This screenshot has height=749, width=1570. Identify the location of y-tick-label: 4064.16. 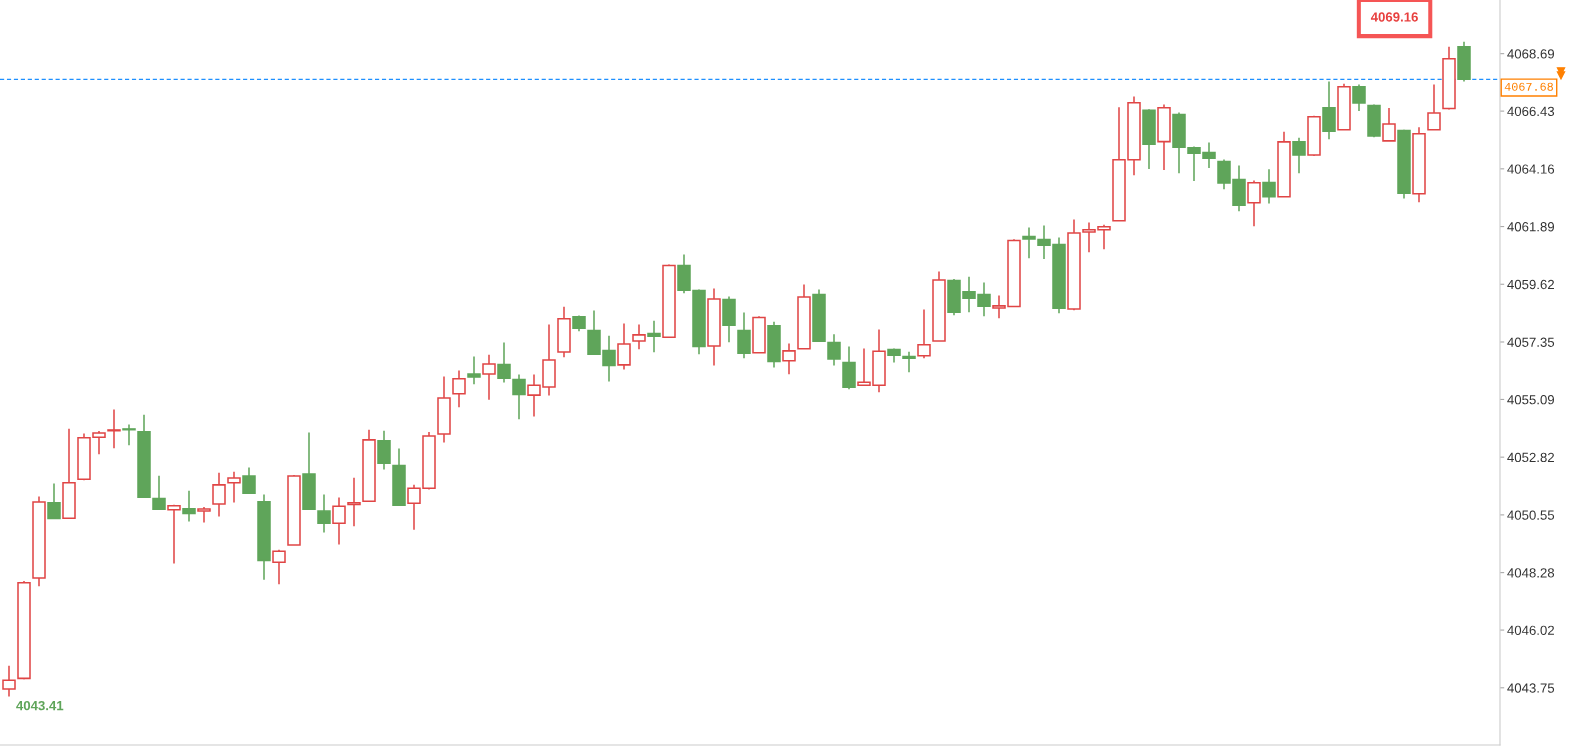
(1531, 169).